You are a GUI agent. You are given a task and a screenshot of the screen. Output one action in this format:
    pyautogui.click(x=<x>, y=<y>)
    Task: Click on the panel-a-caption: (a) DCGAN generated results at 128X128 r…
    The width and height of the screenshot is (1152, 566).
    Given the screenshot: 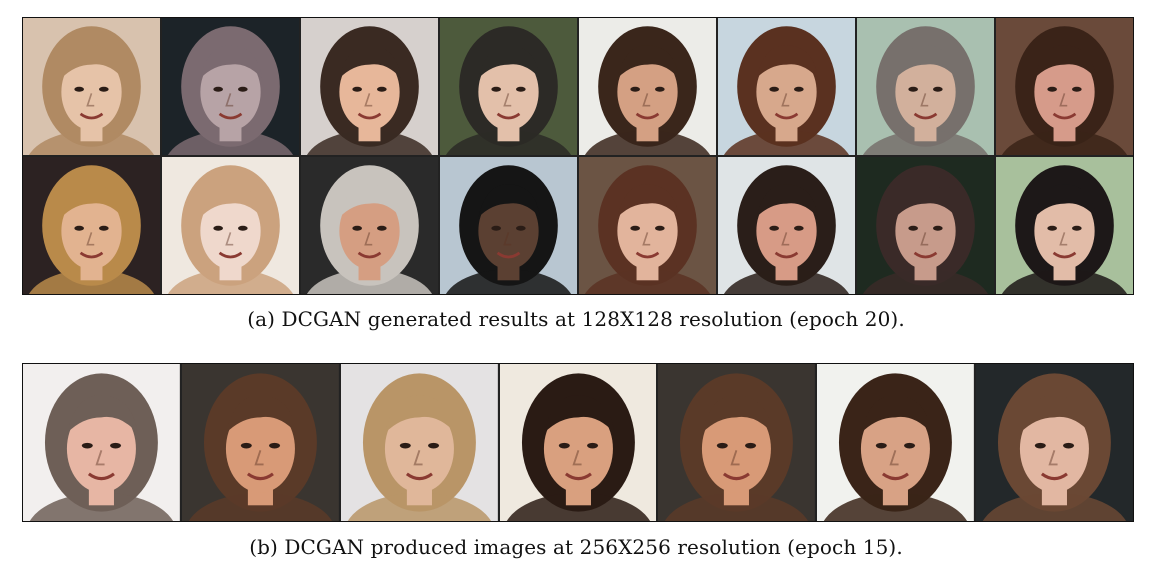 What is the action you would take?
    pyautogui.click(x=576, y=319)
    